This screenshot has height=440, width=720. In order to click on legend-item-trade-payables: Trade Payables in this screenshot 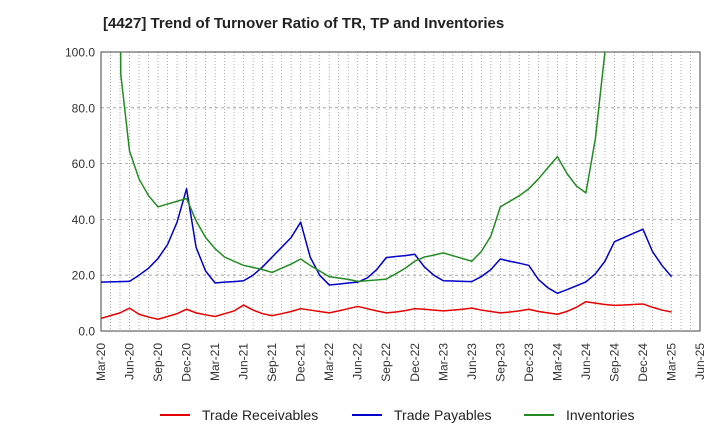, I will do `click(422, 415)`.